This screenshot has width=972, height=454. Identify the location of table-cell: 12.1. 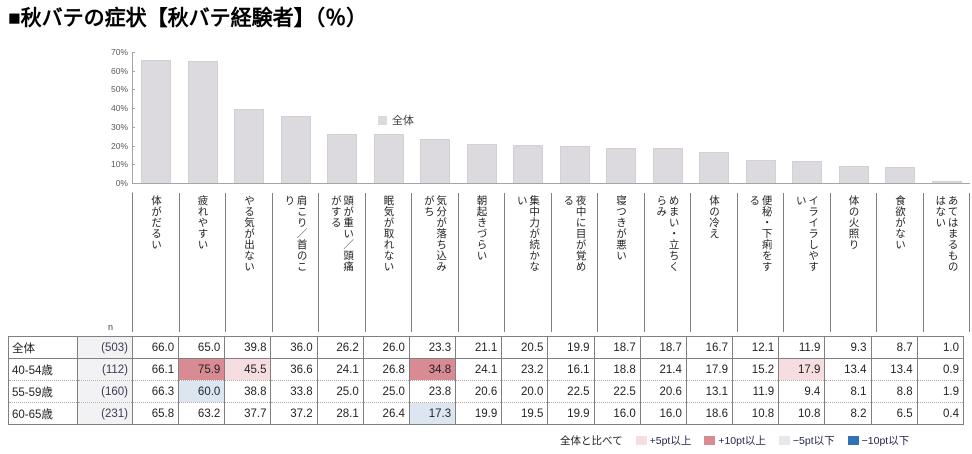
(756, 347).